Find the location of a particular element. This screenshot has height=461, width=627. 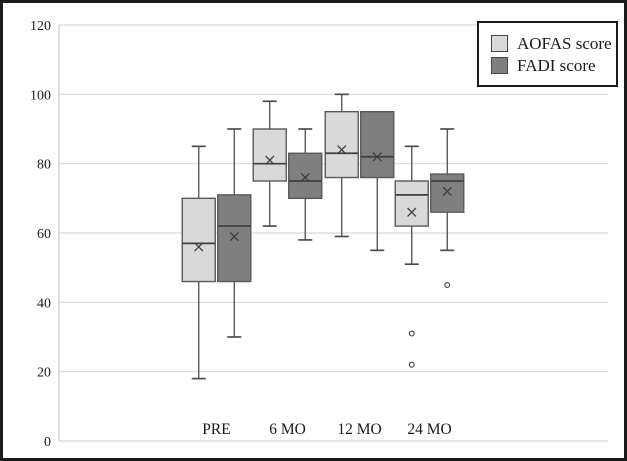

mean-x-marker-aofas-6mo is located at coordinates (270, 160).